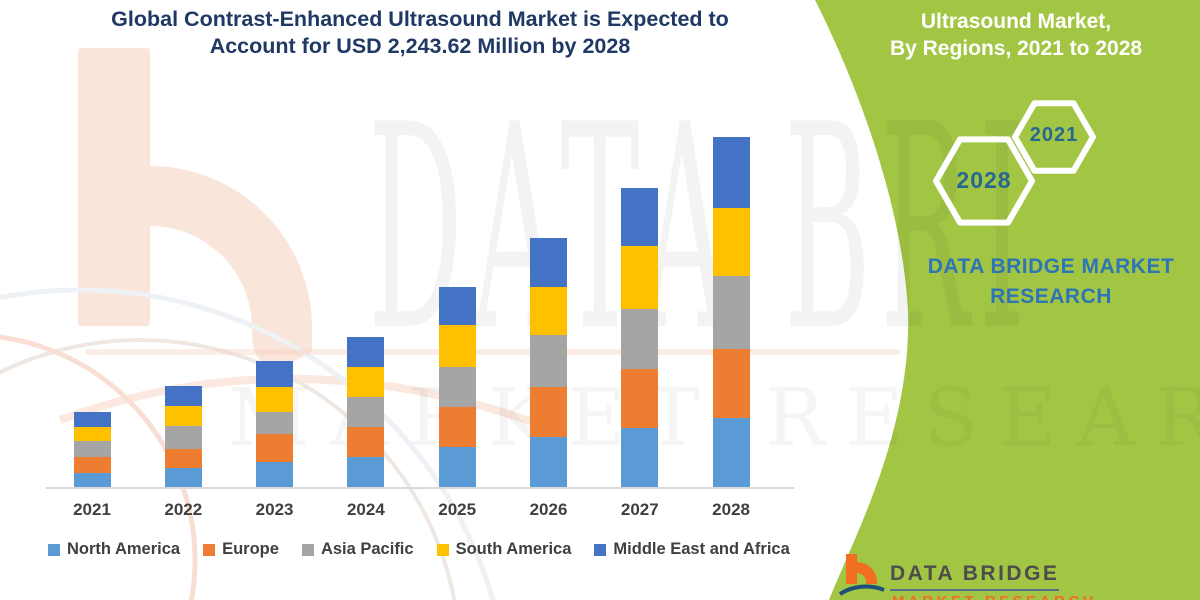  I want to click on legend-label: Middle East and Africa, so click(701, 549).